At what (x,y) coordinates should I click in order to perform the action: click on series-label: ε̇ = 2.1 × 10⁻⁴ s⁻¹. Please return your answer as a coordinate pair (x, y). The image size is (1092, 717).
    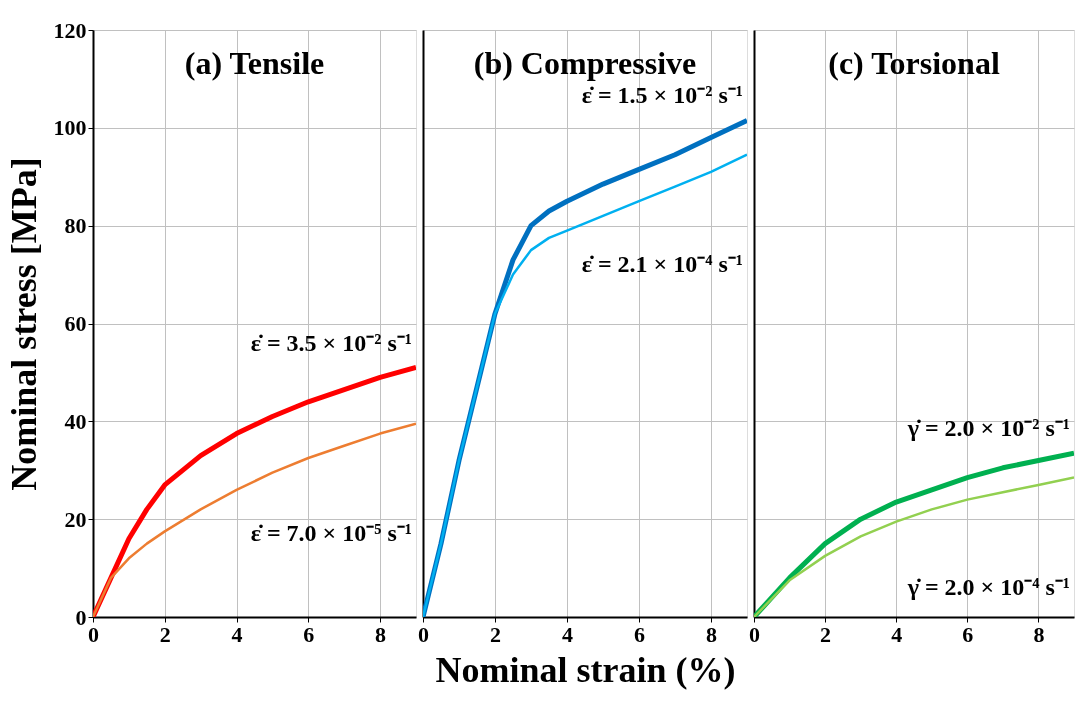
    Looking at the image, I should click on (662, 263).